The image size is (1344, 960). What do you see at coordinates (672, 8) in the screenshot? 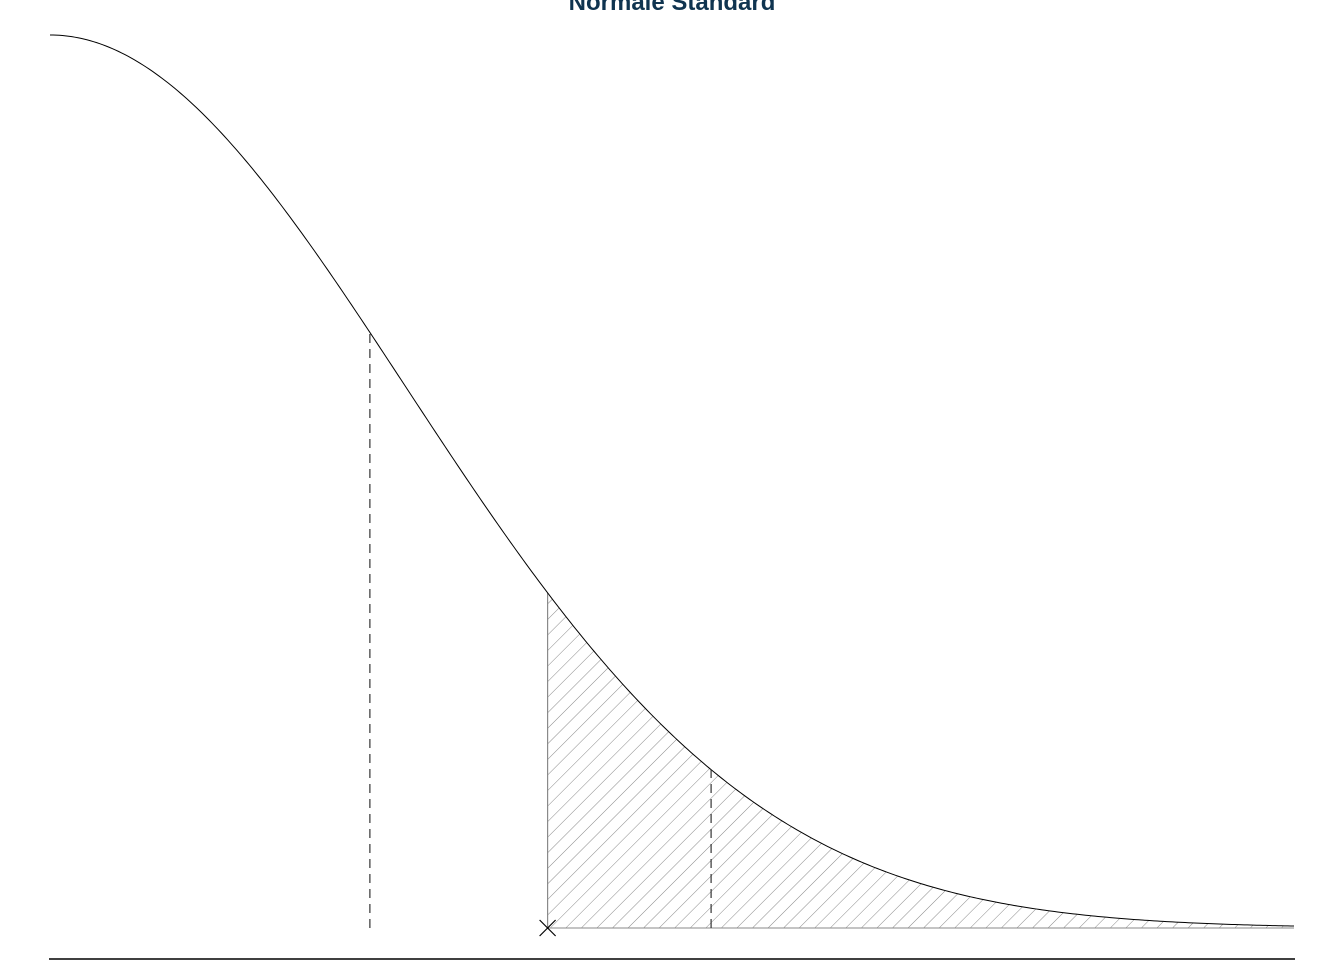
I see `chart-title: Normale Standard` at bounding box center [672, 8].